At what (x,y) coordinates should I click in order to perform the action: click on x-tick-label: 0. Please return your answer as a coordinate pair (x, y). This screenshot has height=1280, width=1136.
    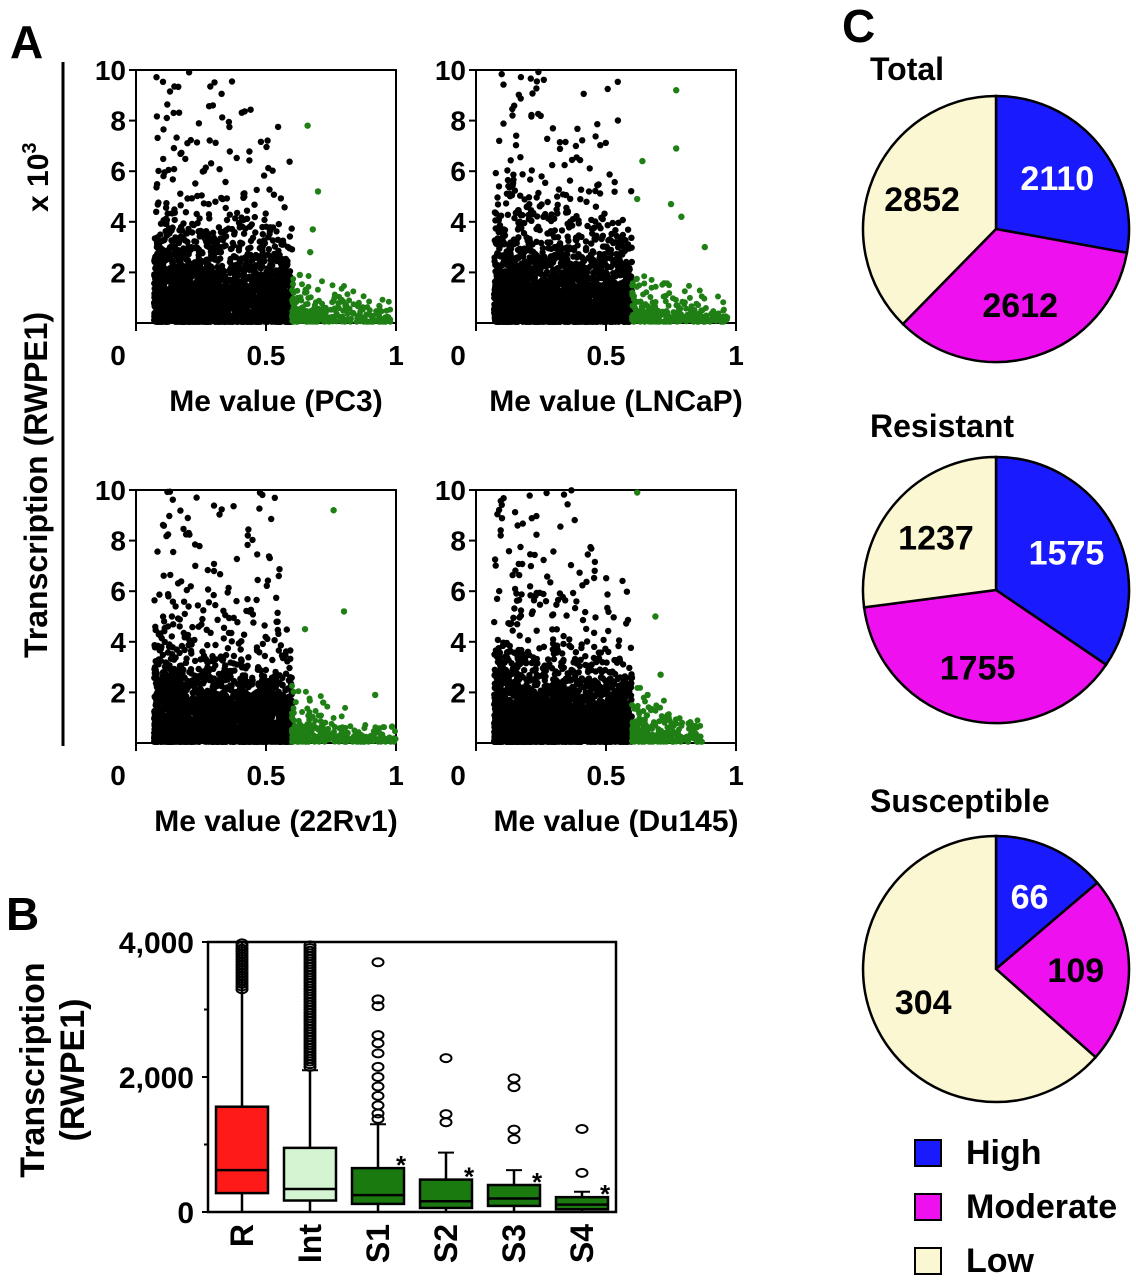
    Looking at the image, I should click on (458, 355).